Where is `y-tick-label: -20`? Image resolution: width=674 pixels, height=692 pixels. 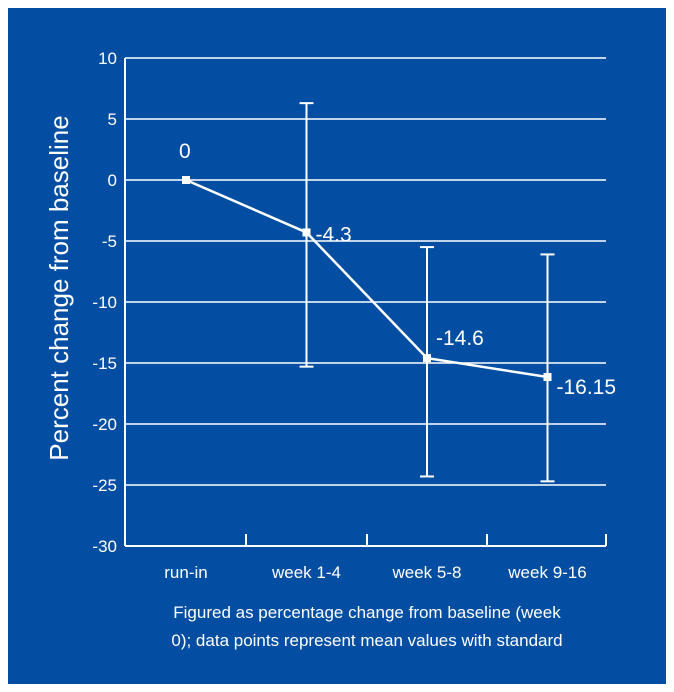
y-tick-label: -20 is located at coordinates (104, 424).